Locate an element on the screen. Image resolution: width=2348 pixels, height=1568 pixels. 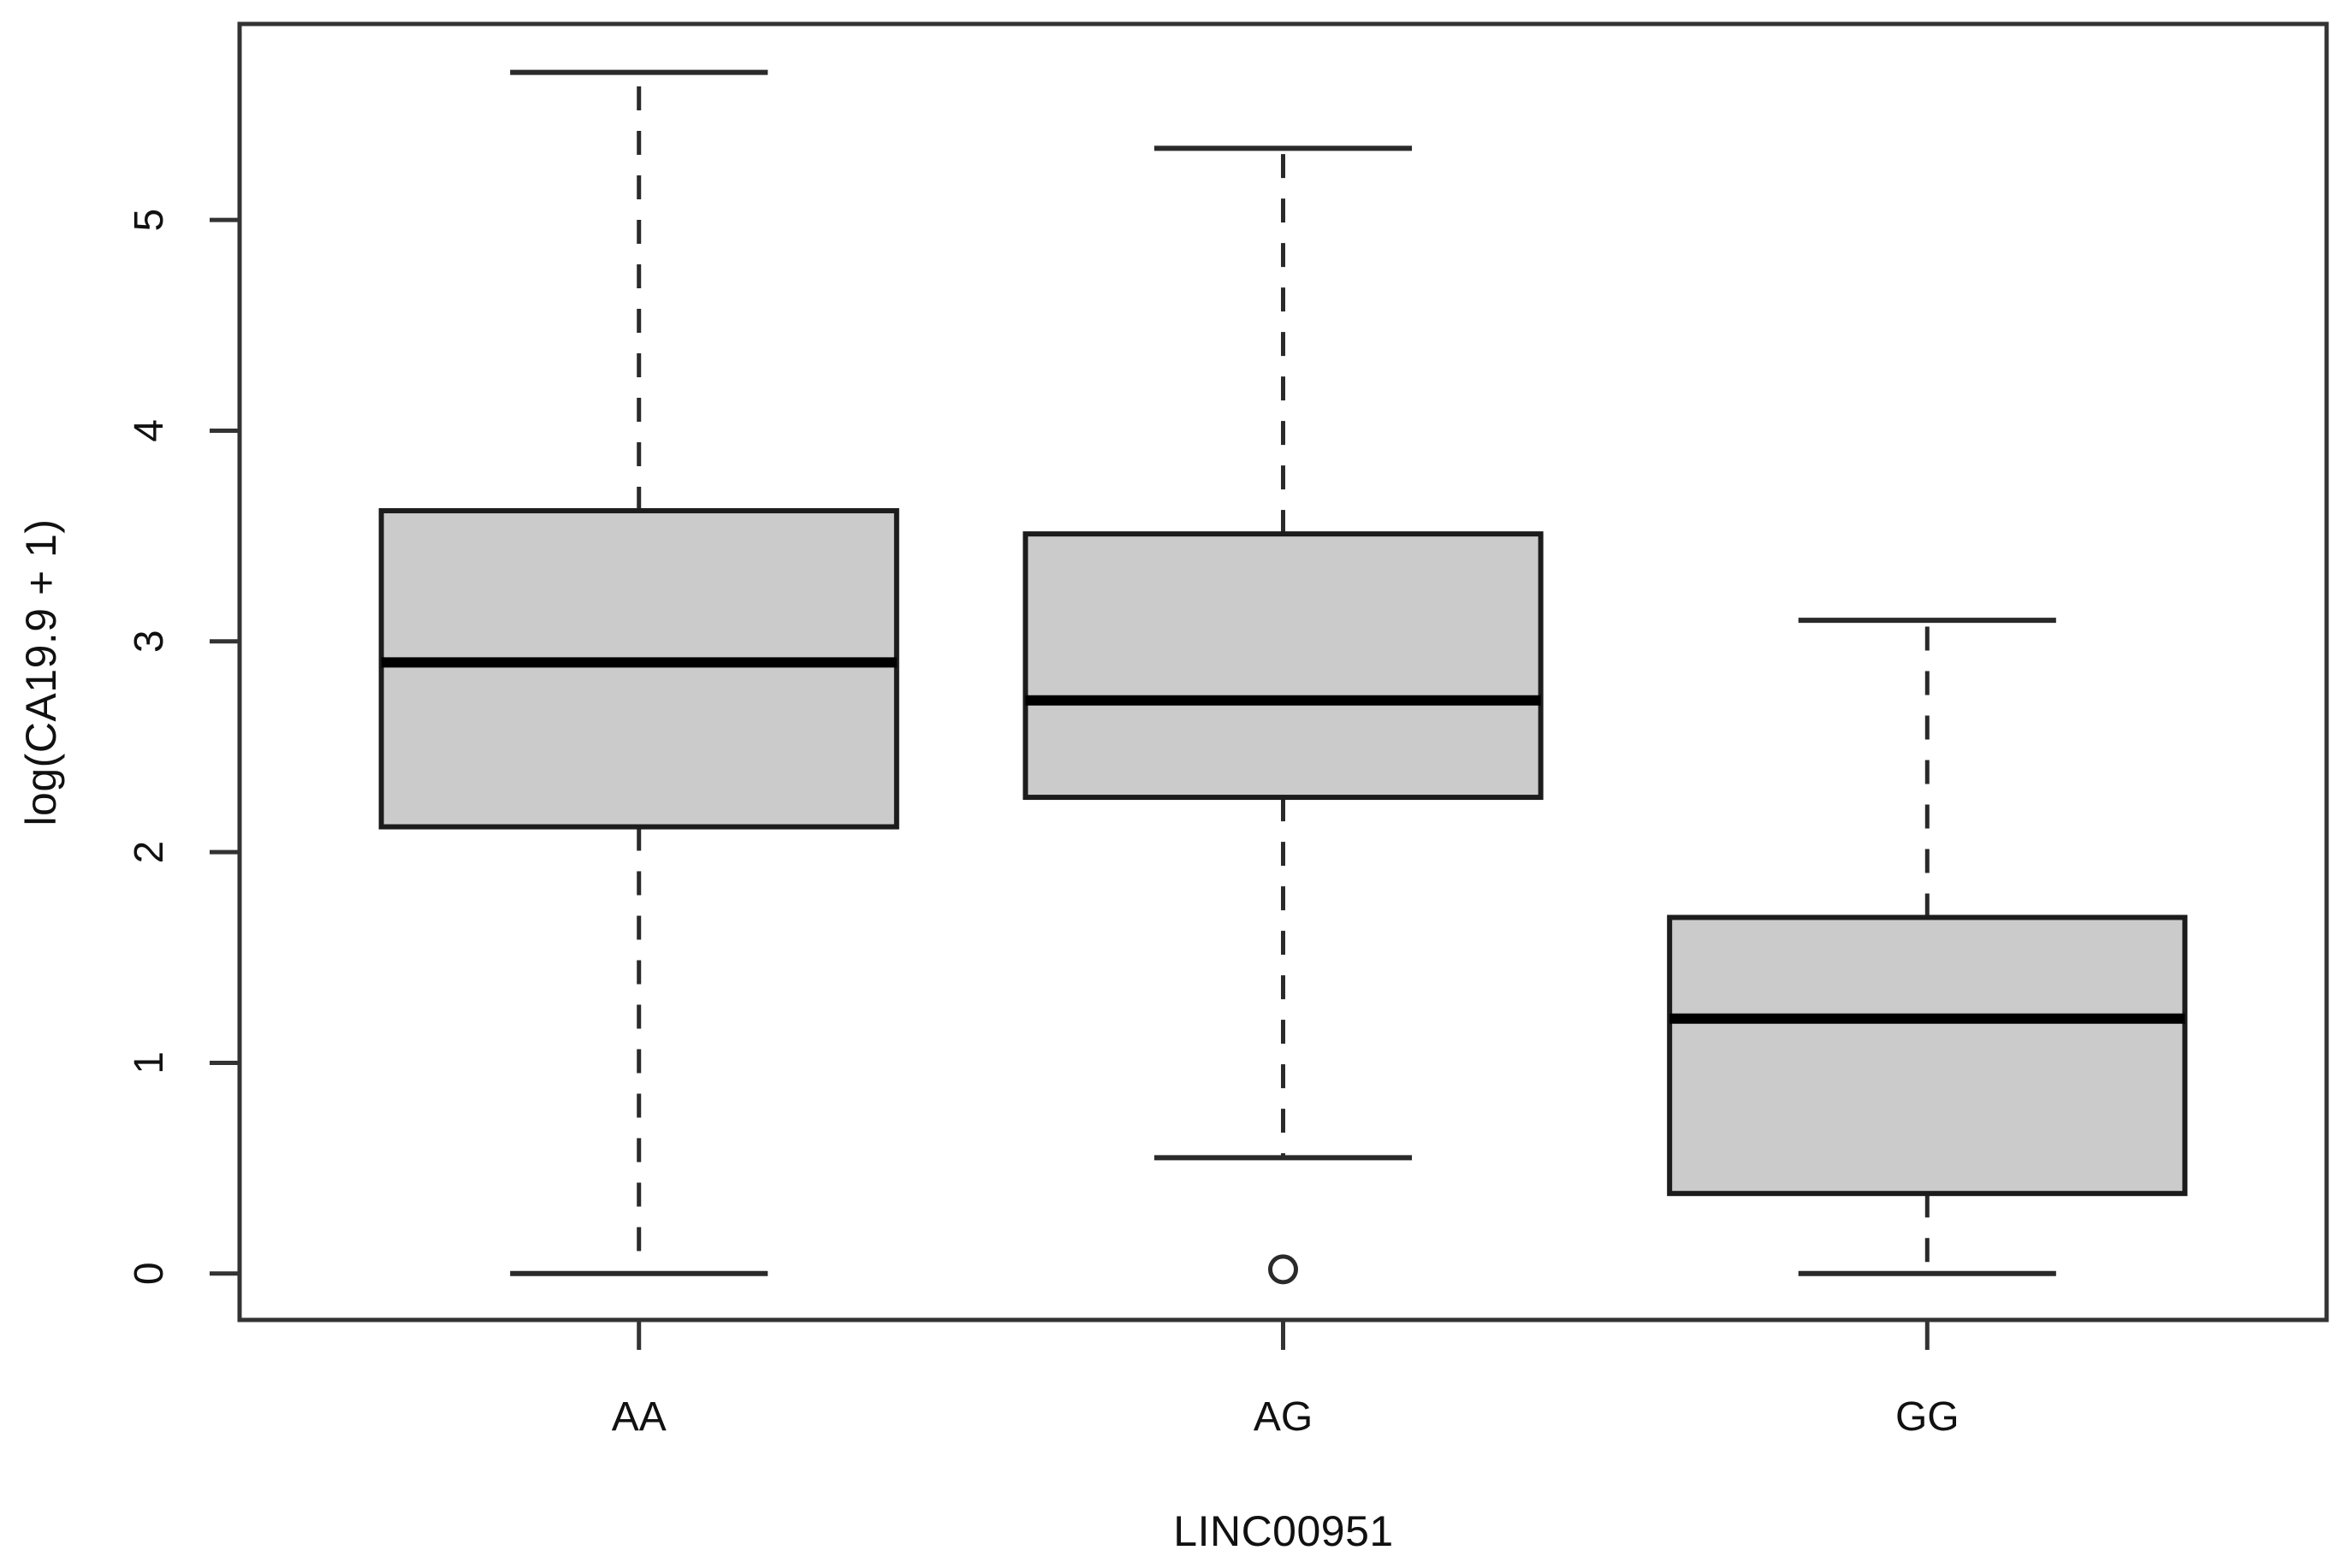
y-axis-tick-label: 0 is located at coordinates (149, 1273).